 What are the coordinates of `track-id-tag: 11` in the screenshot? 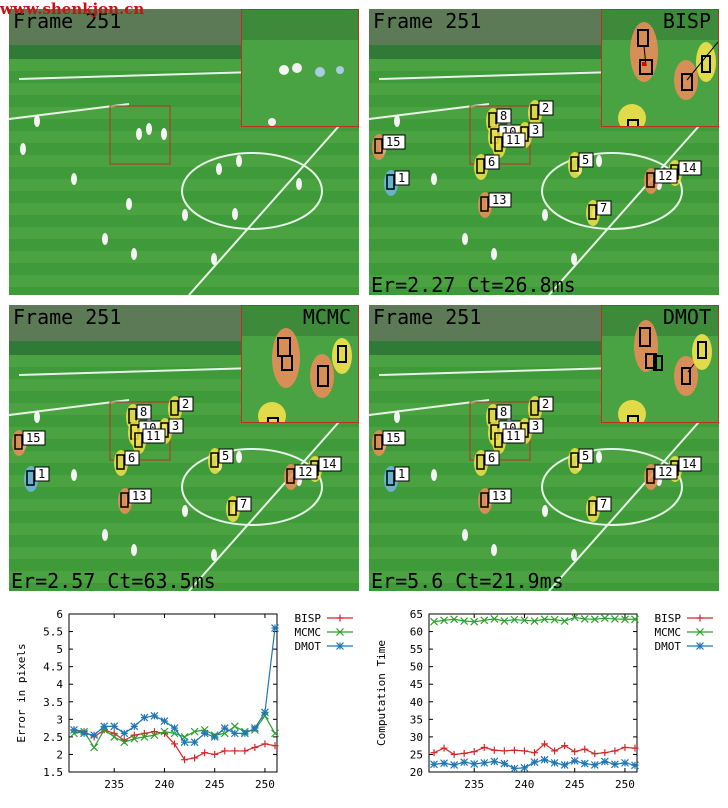 It's located at (154, 436).